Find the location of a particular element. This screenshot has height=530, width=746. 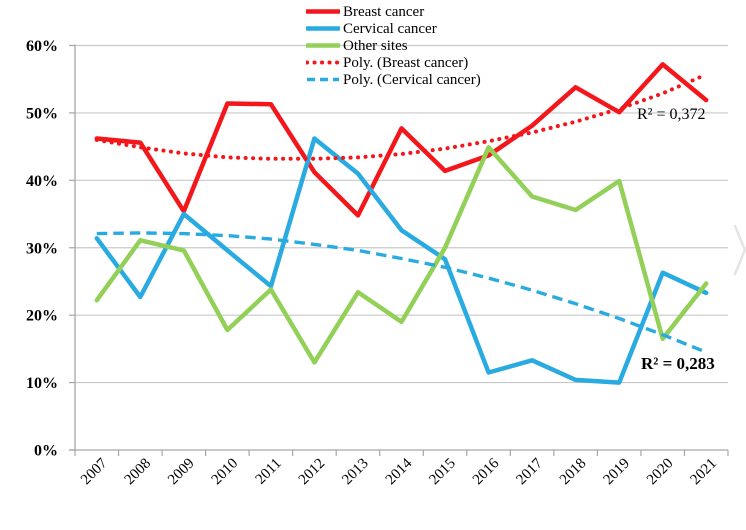

legend-swatch-other-sites-icon is located at coordinates (323, 45).